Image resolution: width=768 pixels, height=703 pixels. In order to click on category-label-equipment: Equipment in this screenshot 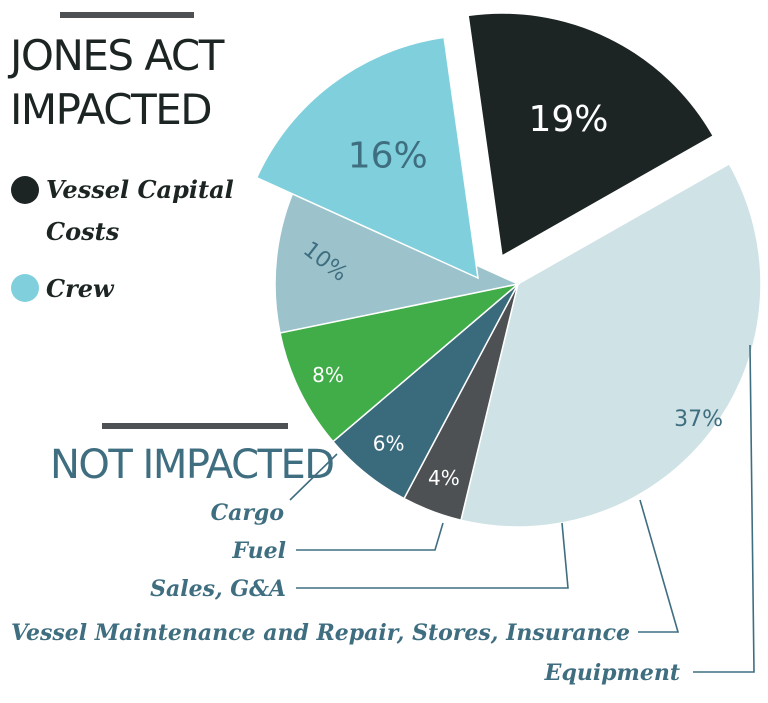, I will do `click(612, 673)`.